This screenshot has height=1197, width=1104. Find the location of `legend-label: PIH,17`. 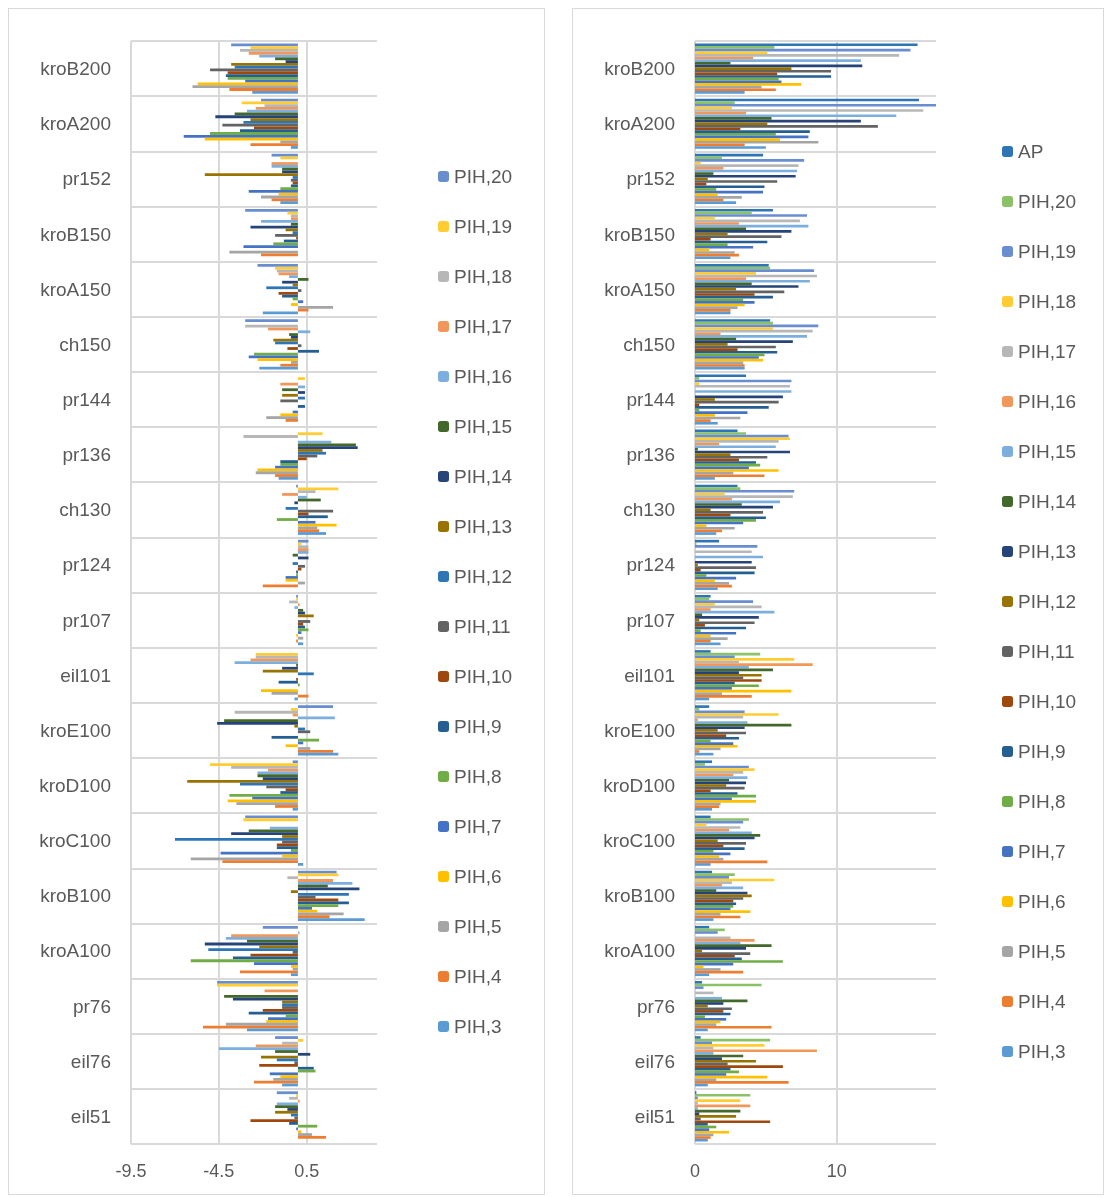

legend-label: PIH,17 is located at coordinates (1047, 351).